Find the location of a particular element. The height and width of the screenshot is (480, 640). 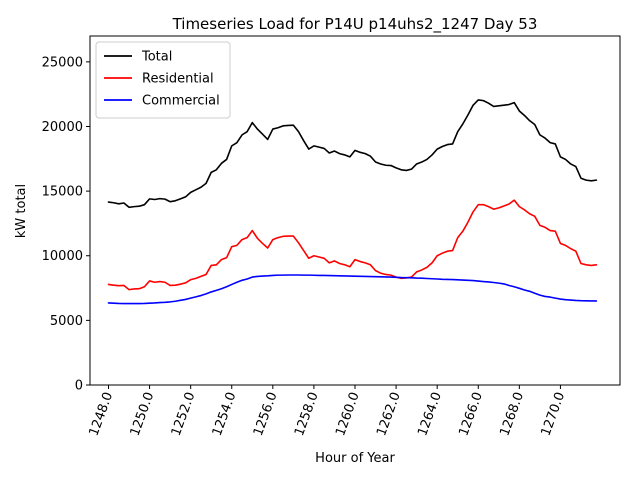

legend-label-residential: Residential is located at coordinates (178, 79).